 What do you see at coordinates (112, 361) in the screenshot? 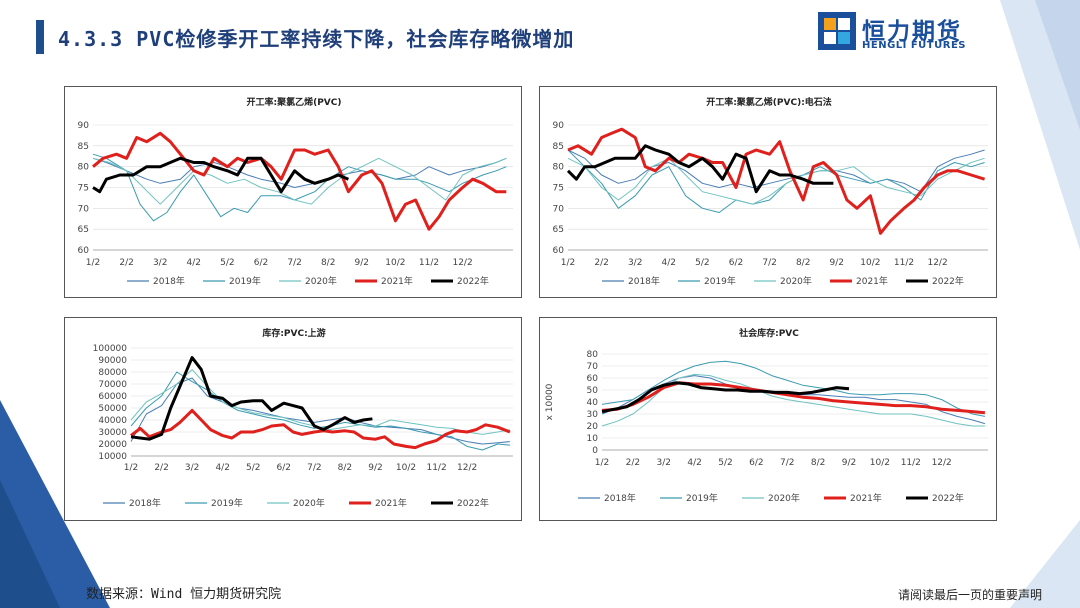
I see `y-tick-label: 90000` at bounding box center [112, 361].